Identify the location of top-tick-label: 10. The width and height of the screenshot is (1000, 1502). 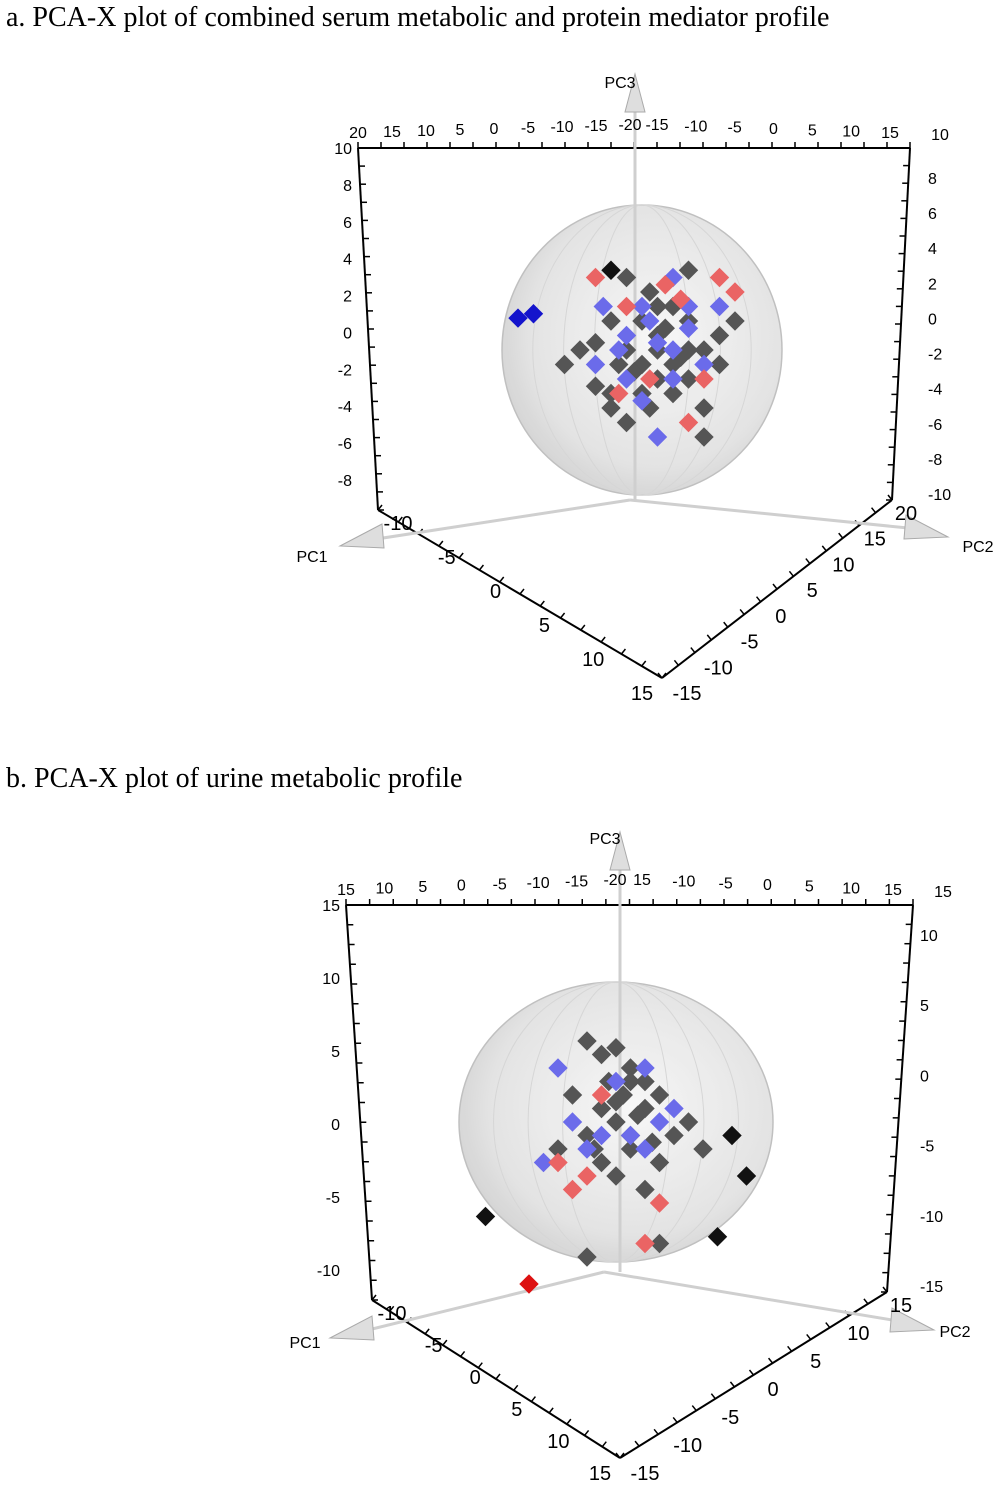
(851, 888).